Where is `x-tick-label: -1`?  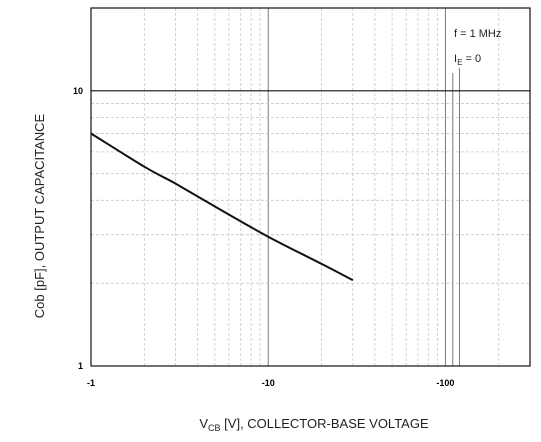
x-tick-label: -1 is located at coordinates (91, 383).